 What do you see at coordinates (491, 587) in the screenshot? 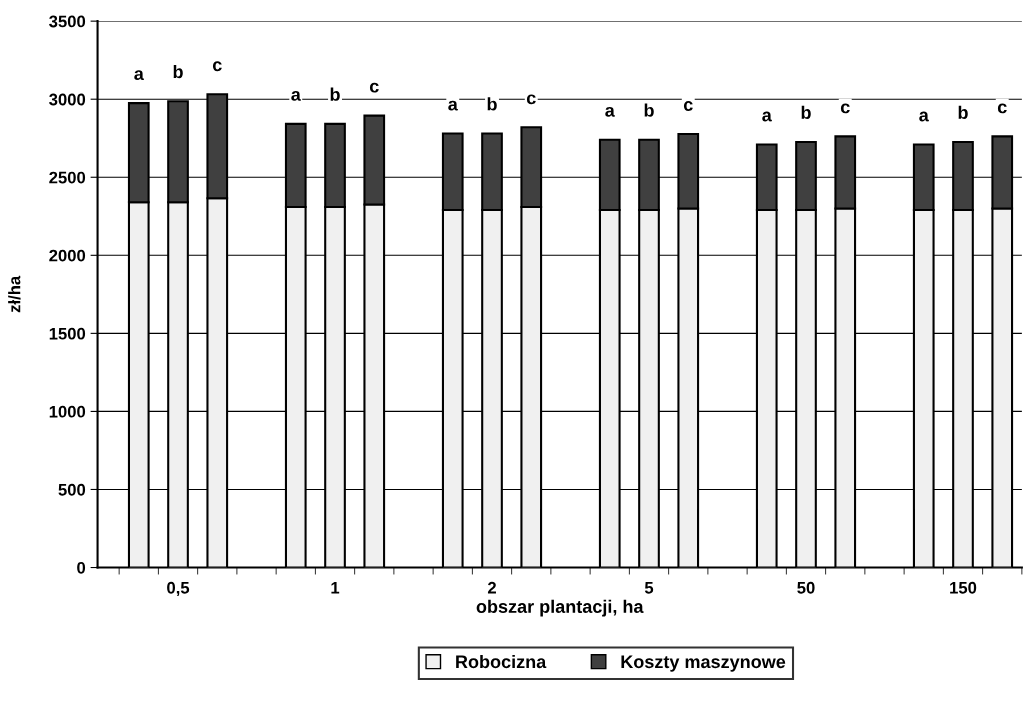
I see `x-tick-label: 2` at bounding box center [491, 587].